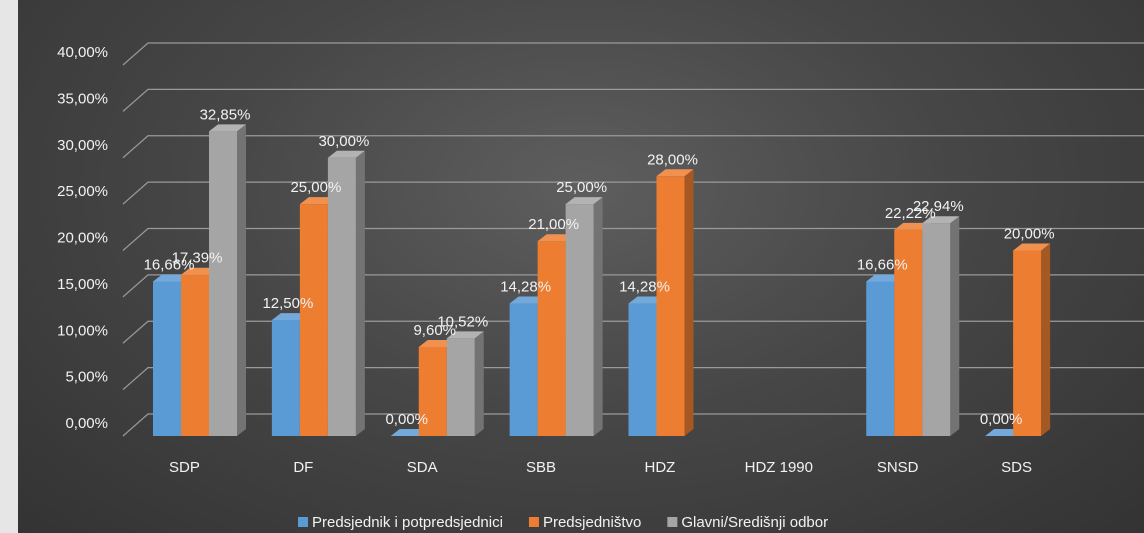 Image resolution: width=1144 pixels, height=533 pixels. Describe the element at coordinates (553, 224) in the screenshot. I see `data-label: 21,00%` at that location.